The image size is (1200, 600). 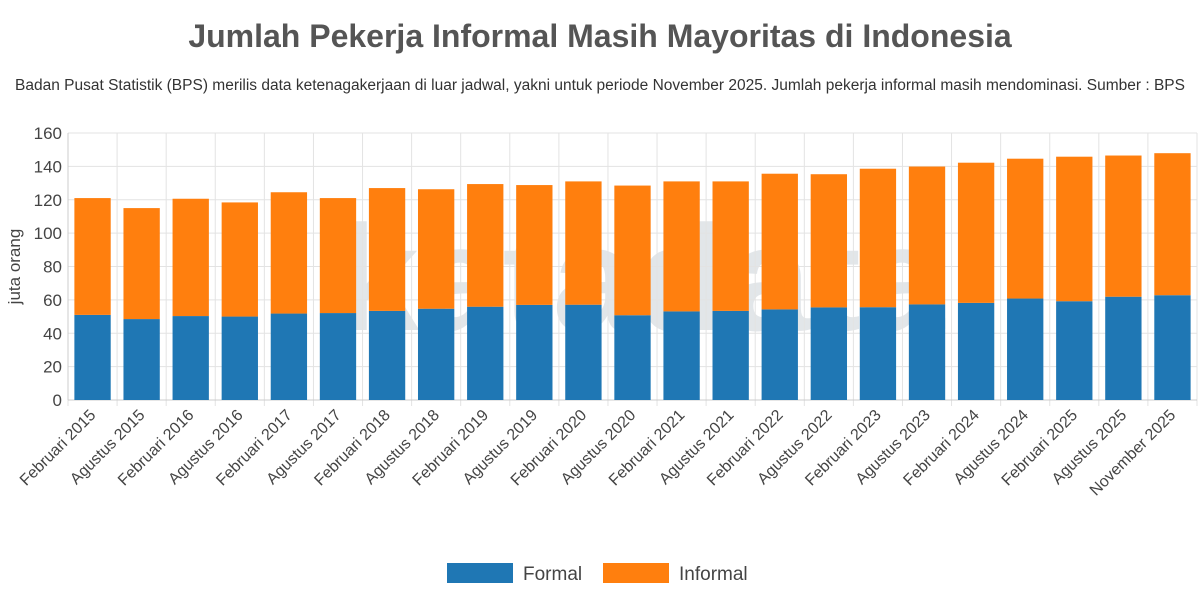 I want to click on x-tick-label: November 2025, so click(x=1133, y=453).